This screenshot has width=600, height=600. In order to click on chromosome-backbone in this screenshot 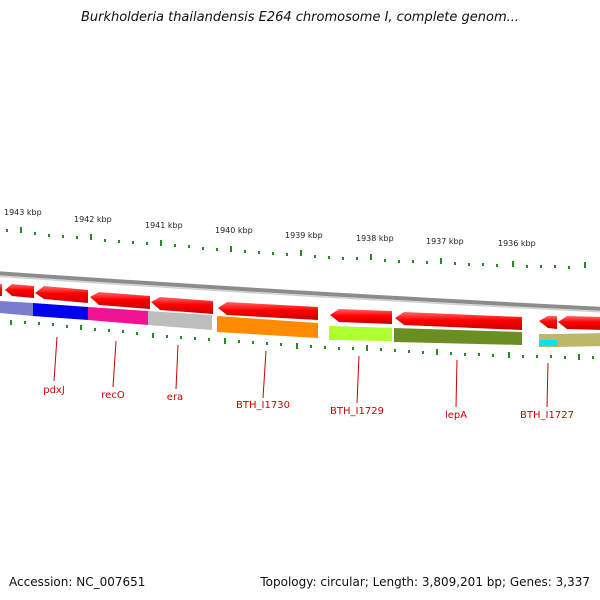, I will do `click(300, 291)`.